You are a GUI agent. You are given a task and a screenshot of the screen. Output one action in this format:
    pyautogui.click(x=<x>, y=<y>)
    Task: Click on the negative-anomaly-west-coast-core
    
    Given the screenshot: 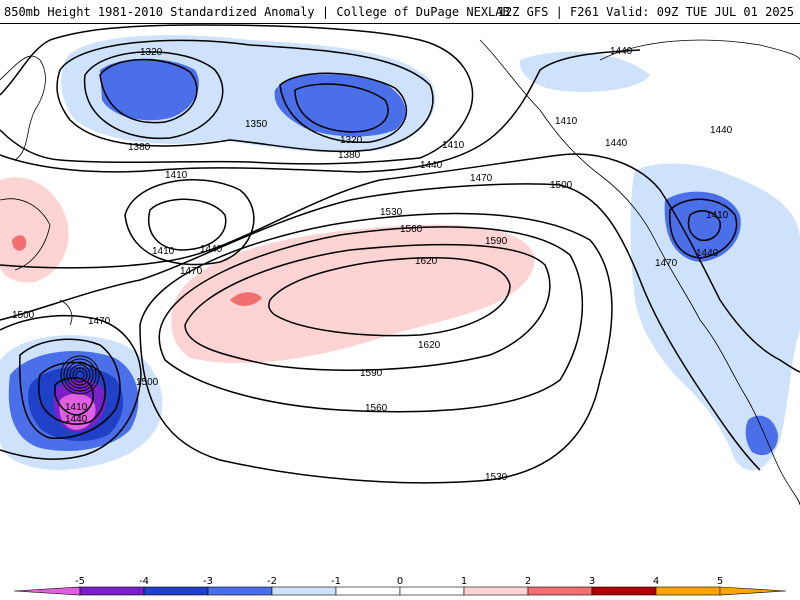 What is the action you would take?
    pyautogui.click(x=702, y=226)
    